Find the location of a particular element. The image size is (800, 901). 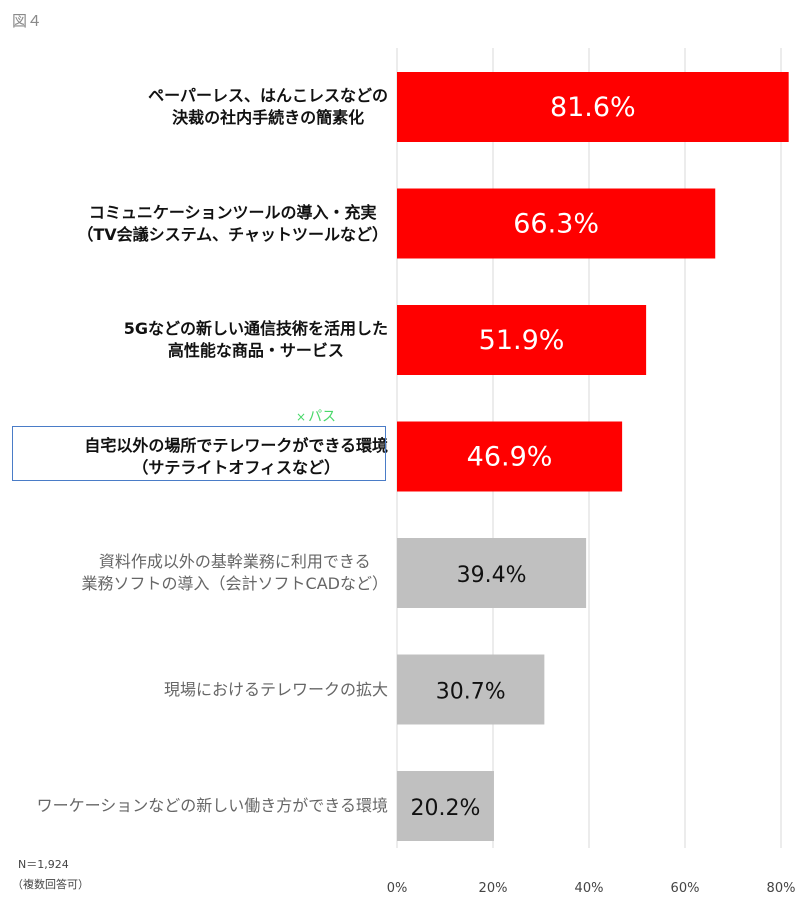

category-label-line: （TV会議システム、チャットツールなど） is located at coordinates (232, 234).